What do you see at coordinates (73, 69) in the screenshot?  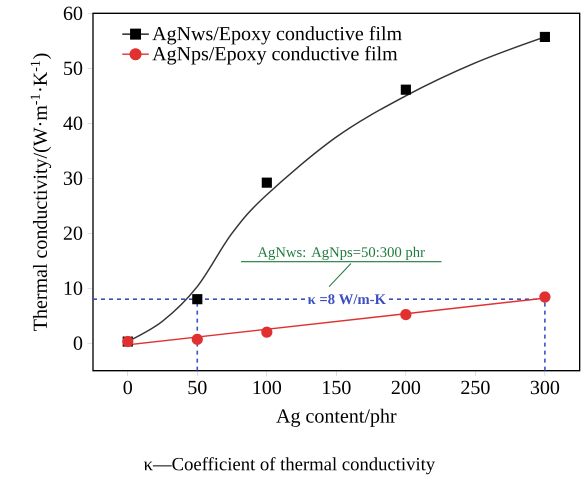 I see `y-tick-label: 50` at bounding box center [73, 69].